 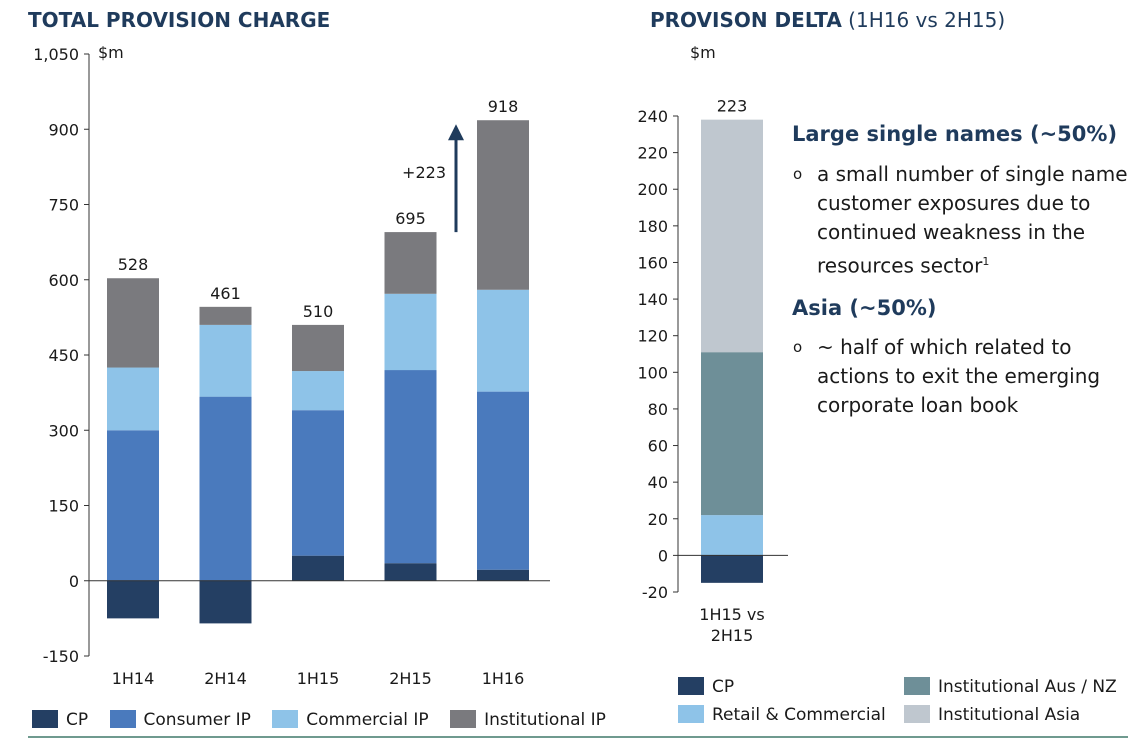 I want to click on bar-segment-cp-1h14, so click(x=133, y=599).